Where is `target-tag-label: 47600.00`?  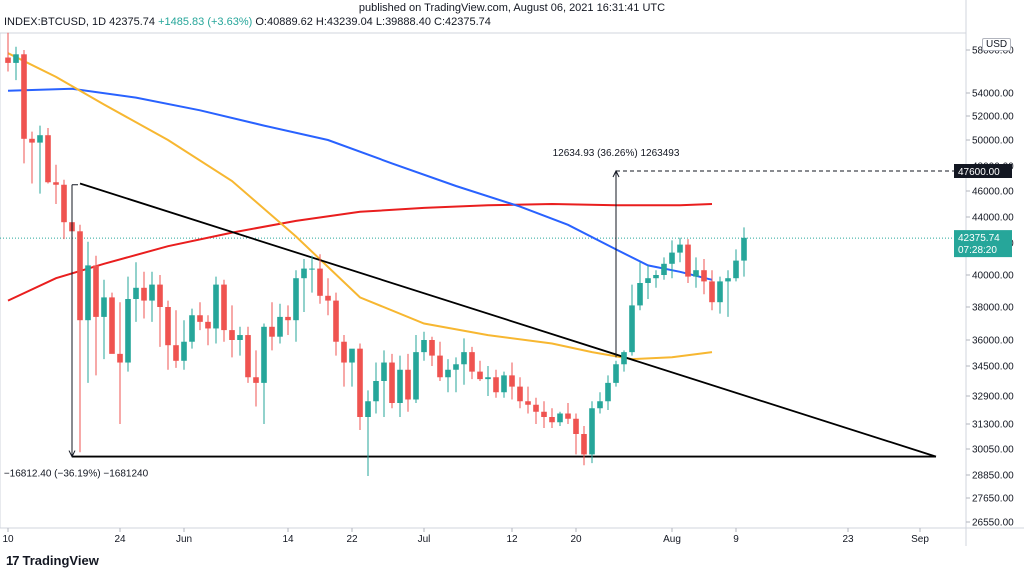 target-tag-label: 47600.00 is located at coordinates (979, 172).